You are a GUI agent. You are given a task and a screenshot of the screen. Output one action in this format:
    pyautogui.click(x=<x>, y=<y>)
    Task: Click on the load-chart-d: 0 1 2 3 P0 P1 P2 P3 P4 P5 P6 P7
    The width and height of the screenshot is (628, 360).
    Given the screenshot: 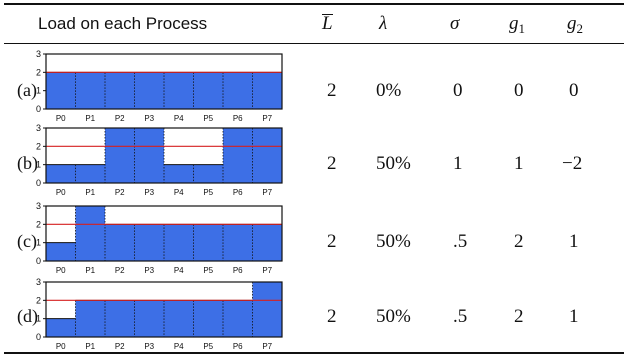 What is the action you would take?
    pyautogui.click(x=162, y=316)
    